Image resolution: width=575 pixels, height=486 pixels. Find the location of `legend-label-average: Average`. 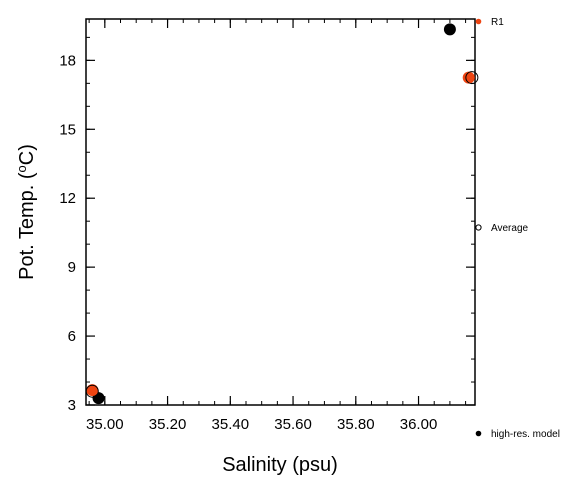

legend-label-average: Average is located at coordinates (510, 228).